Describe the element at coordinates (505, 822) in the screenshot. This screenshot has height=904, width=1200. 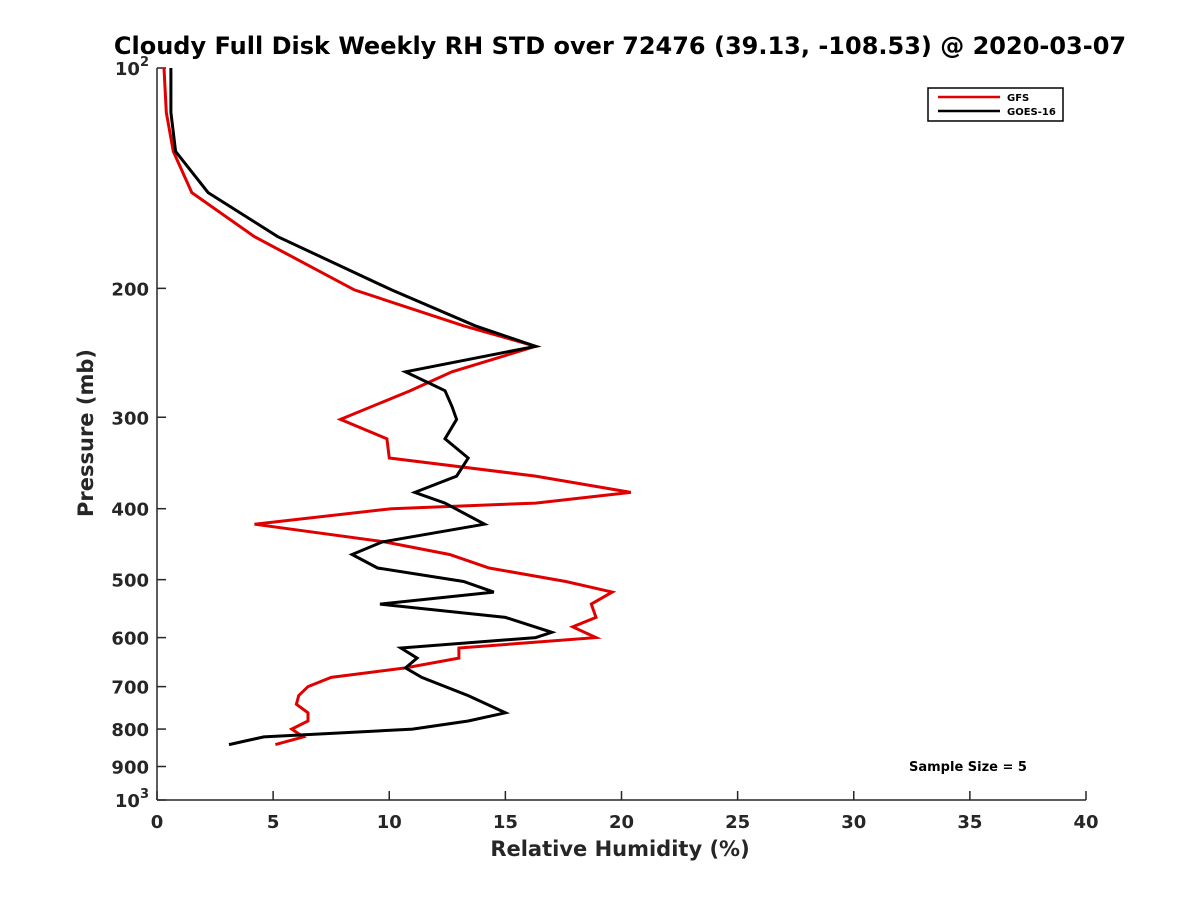
I see `x-tick-label: 15` at that location.